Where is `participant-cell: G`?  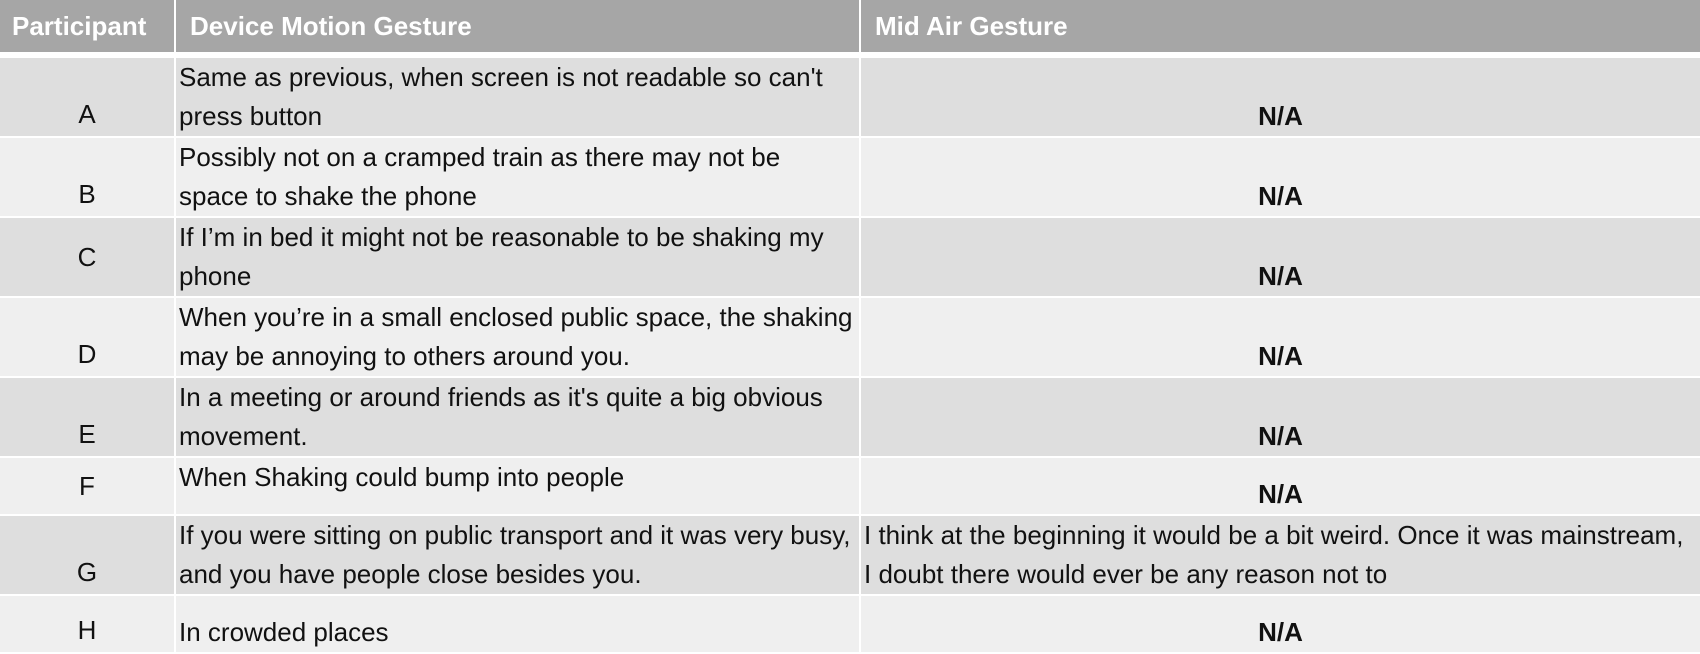 participant-cell: G is located at coordinates (88, 555).